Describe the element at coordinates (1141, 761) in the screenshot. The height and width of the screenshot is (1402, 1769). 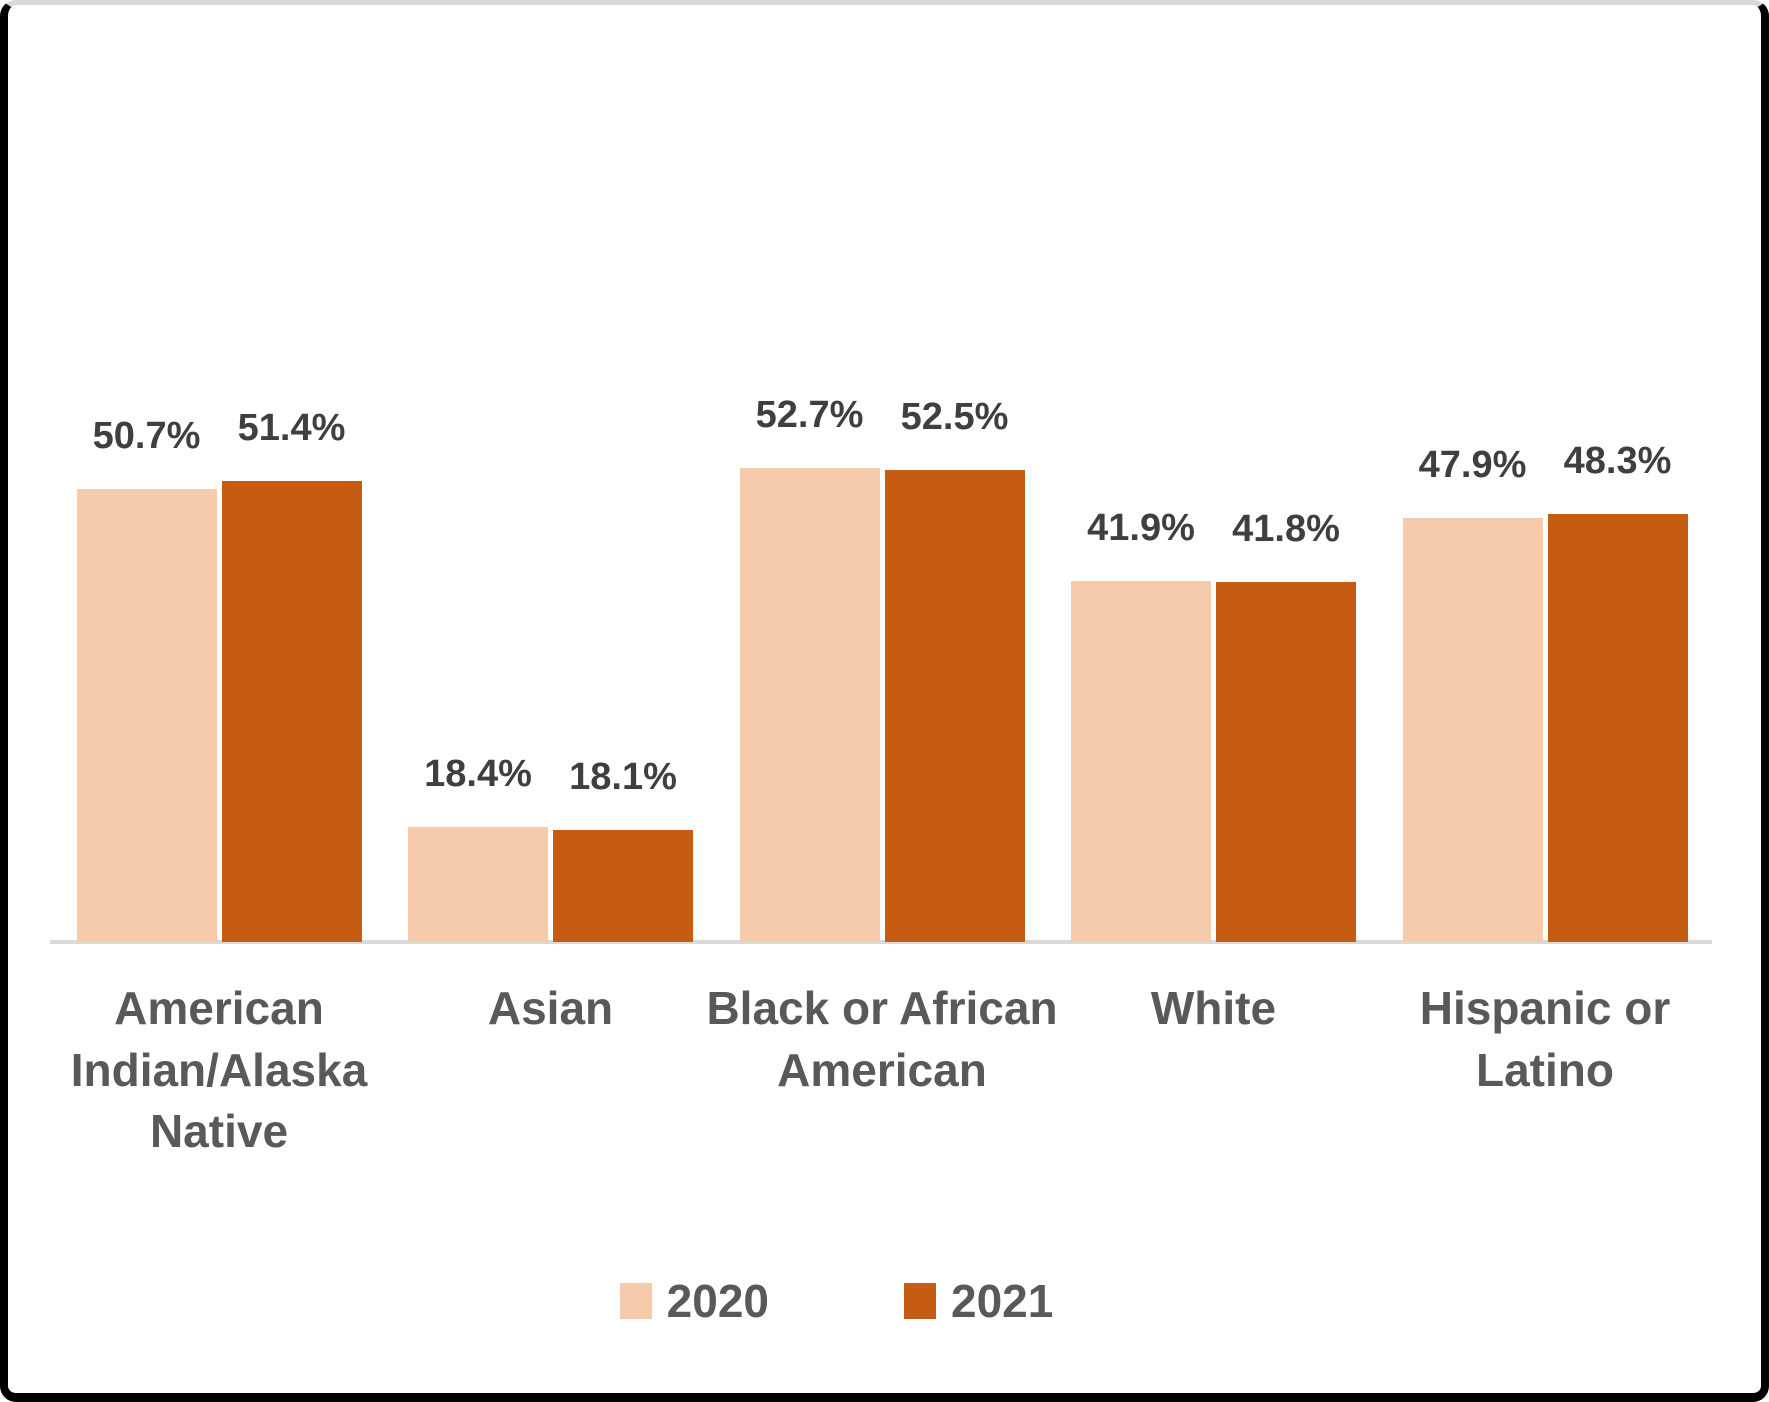
I see `bar-2020-white` at that location.